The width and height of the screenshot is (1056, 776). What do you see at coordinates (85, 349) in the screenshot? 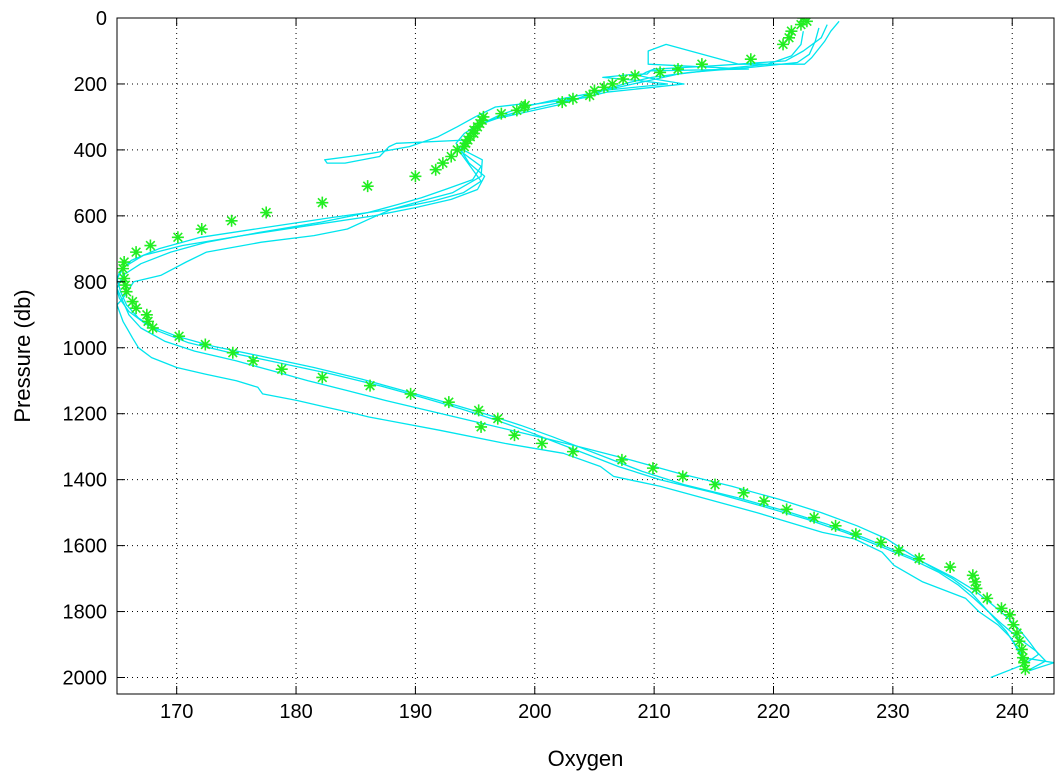
I see `y-tick-label: 1000` at bounding box center [85, 349].